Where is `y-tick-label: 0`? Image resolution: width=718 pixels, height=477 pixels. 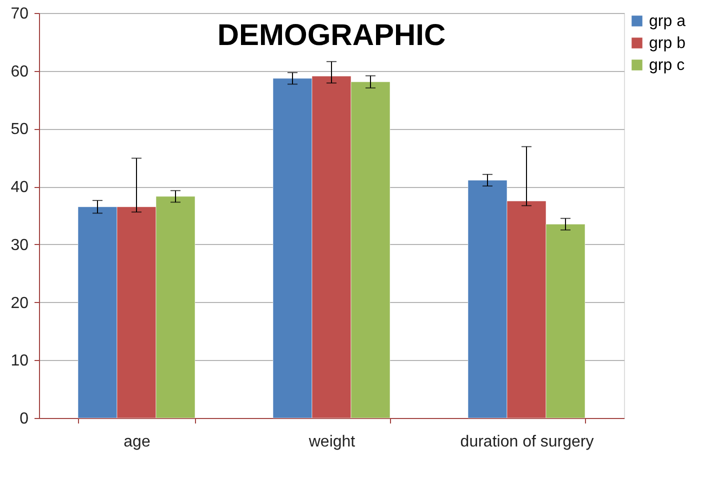 y-tick-label: 0 is located at coordinates (24, 419).